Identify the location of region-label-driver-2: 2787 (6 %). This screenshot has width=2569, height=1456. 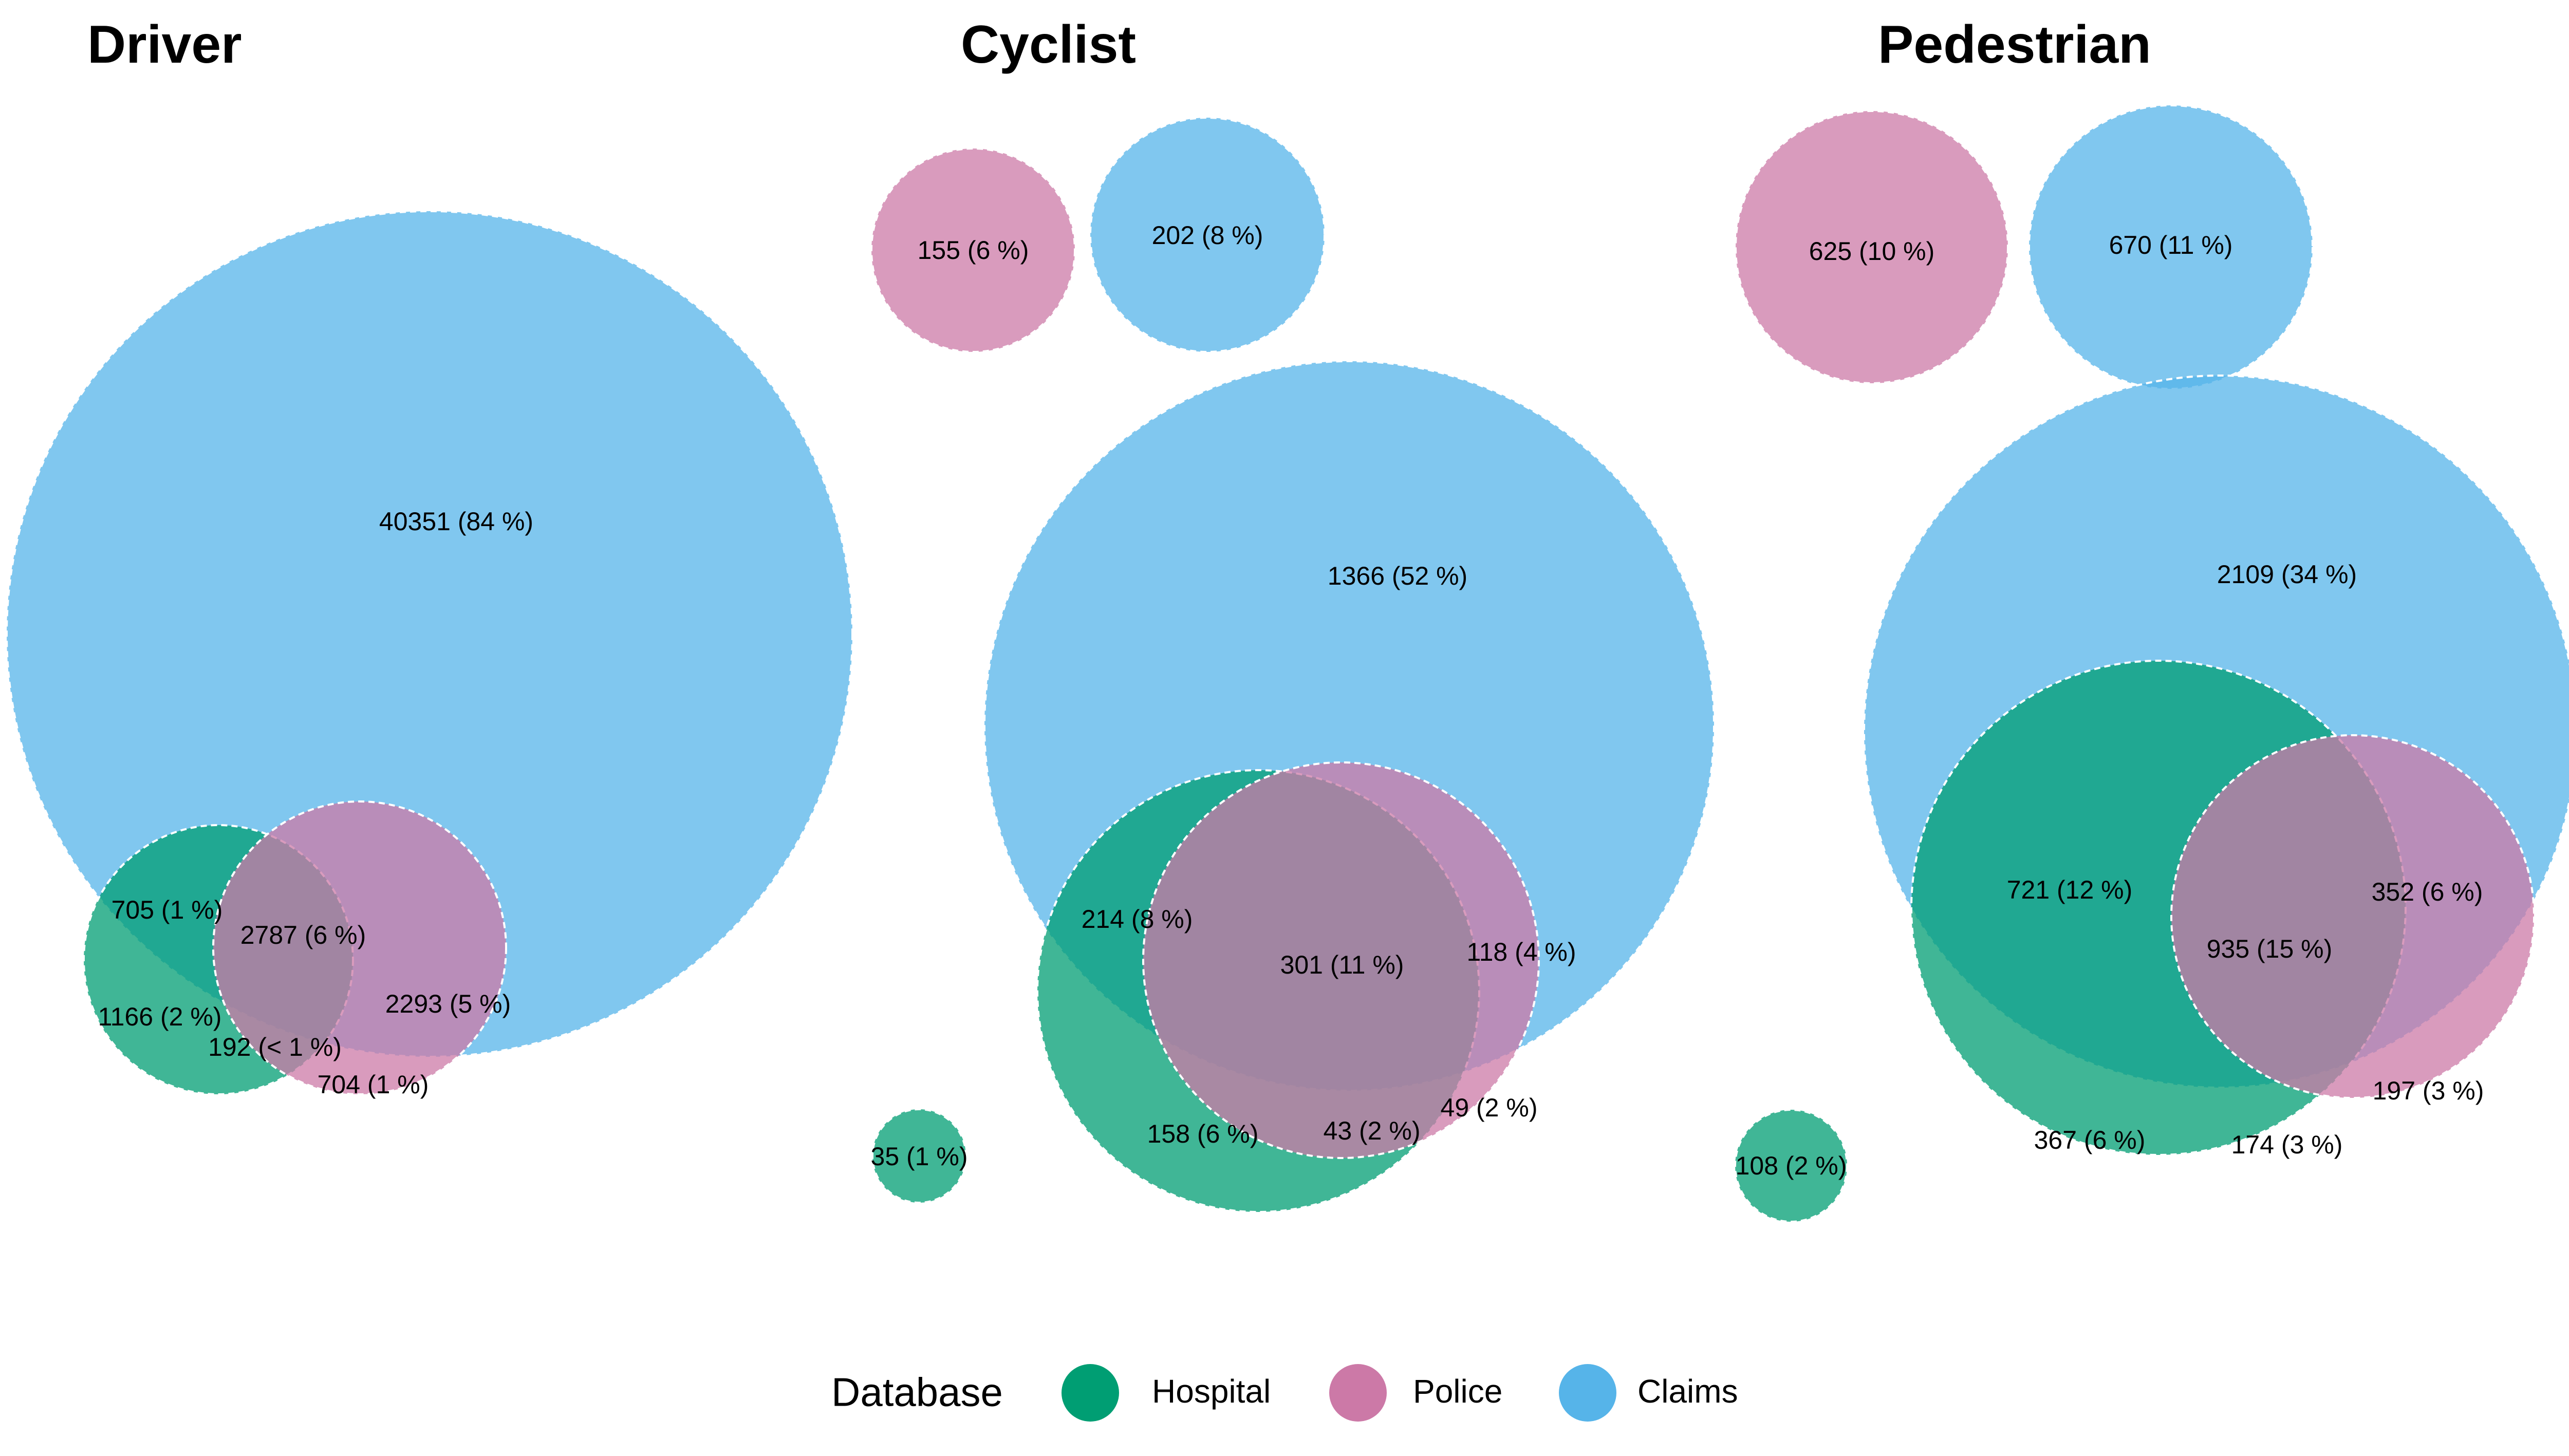
(303, 935).